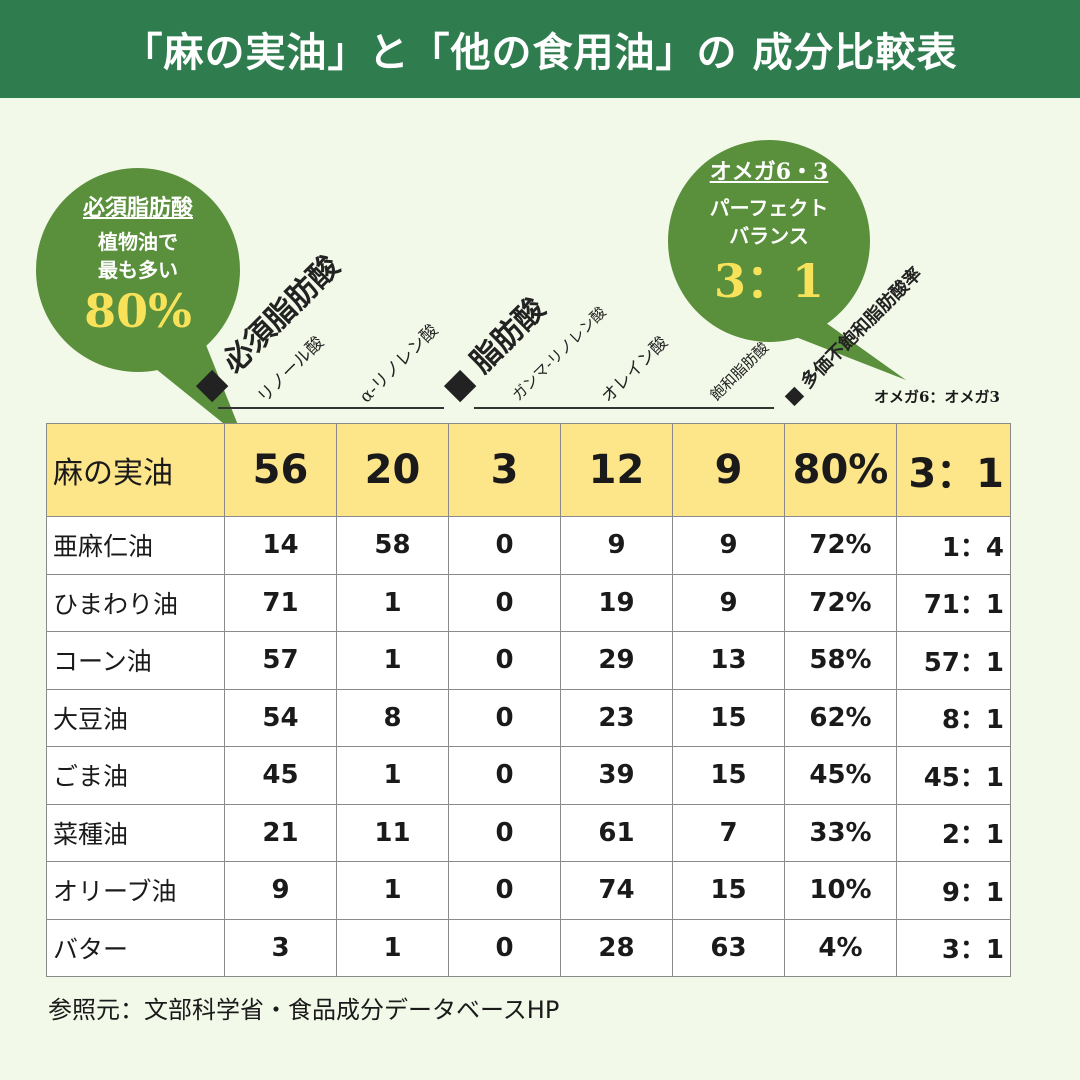 This screenshot has height=1080, width=1080. Describe the element at coordinates (840, 470) in the screenshot. I see `cell-poly-rate: 80%` at that location.